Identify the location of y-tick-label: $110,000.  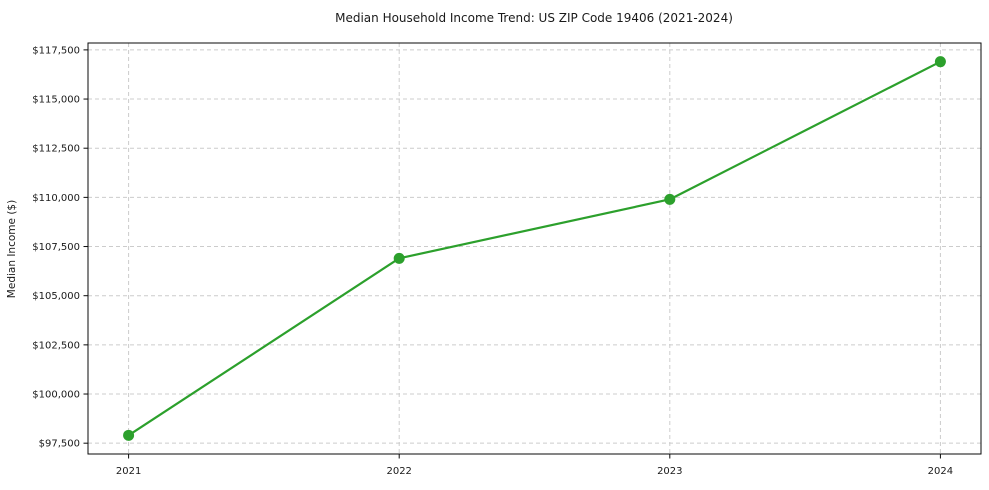
(56, 198).